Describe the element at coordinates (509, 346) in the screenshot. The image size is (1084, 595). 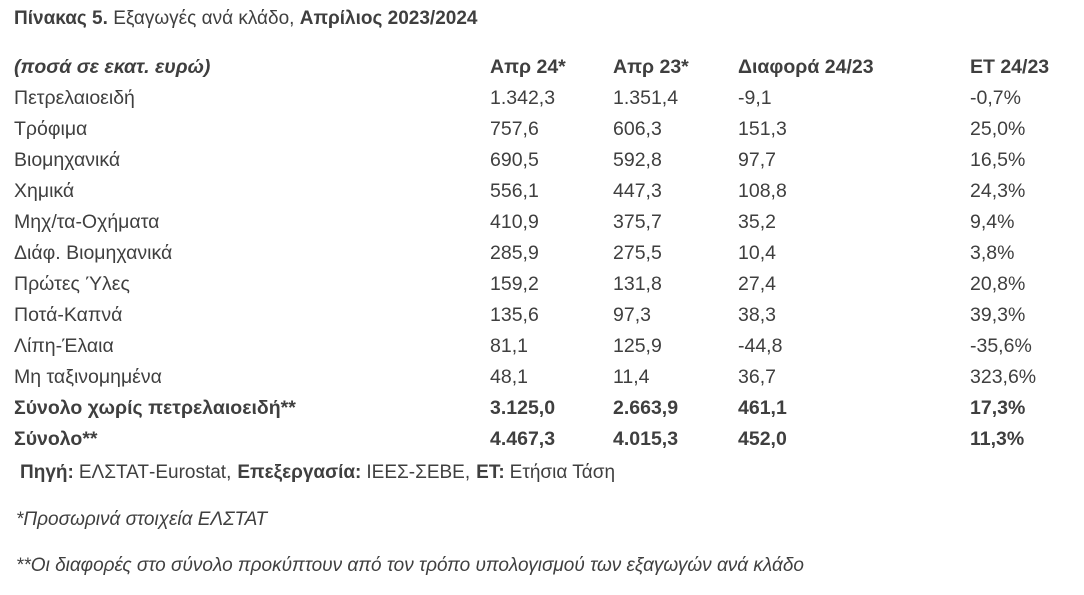
I see `cell-value: 81,1` at that location.